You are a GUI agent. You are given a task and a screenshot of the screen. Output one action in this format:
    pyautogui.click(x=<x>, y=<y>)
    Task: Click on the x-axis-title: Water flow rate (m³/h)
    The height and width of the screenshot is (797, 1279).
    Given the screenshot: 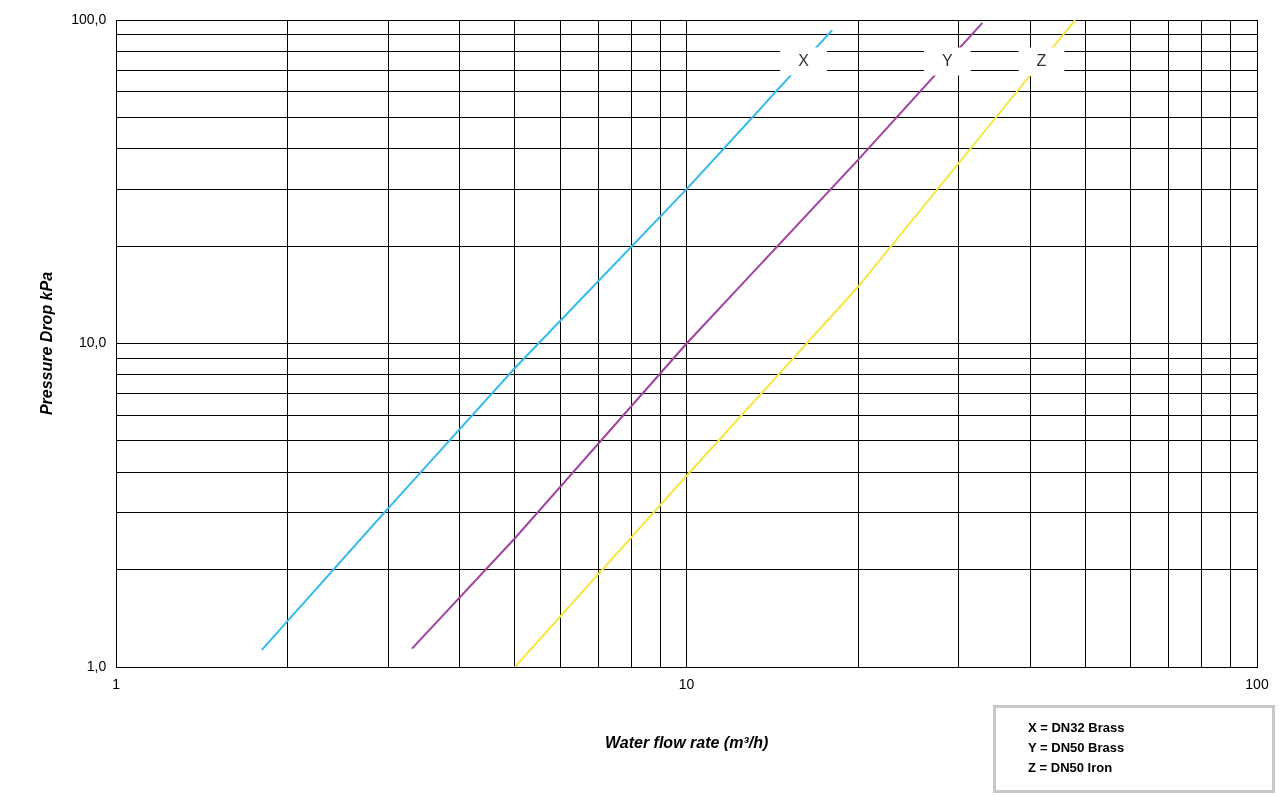 What is the action you would take?
    pyautogui.click(x=686, y=742)
    